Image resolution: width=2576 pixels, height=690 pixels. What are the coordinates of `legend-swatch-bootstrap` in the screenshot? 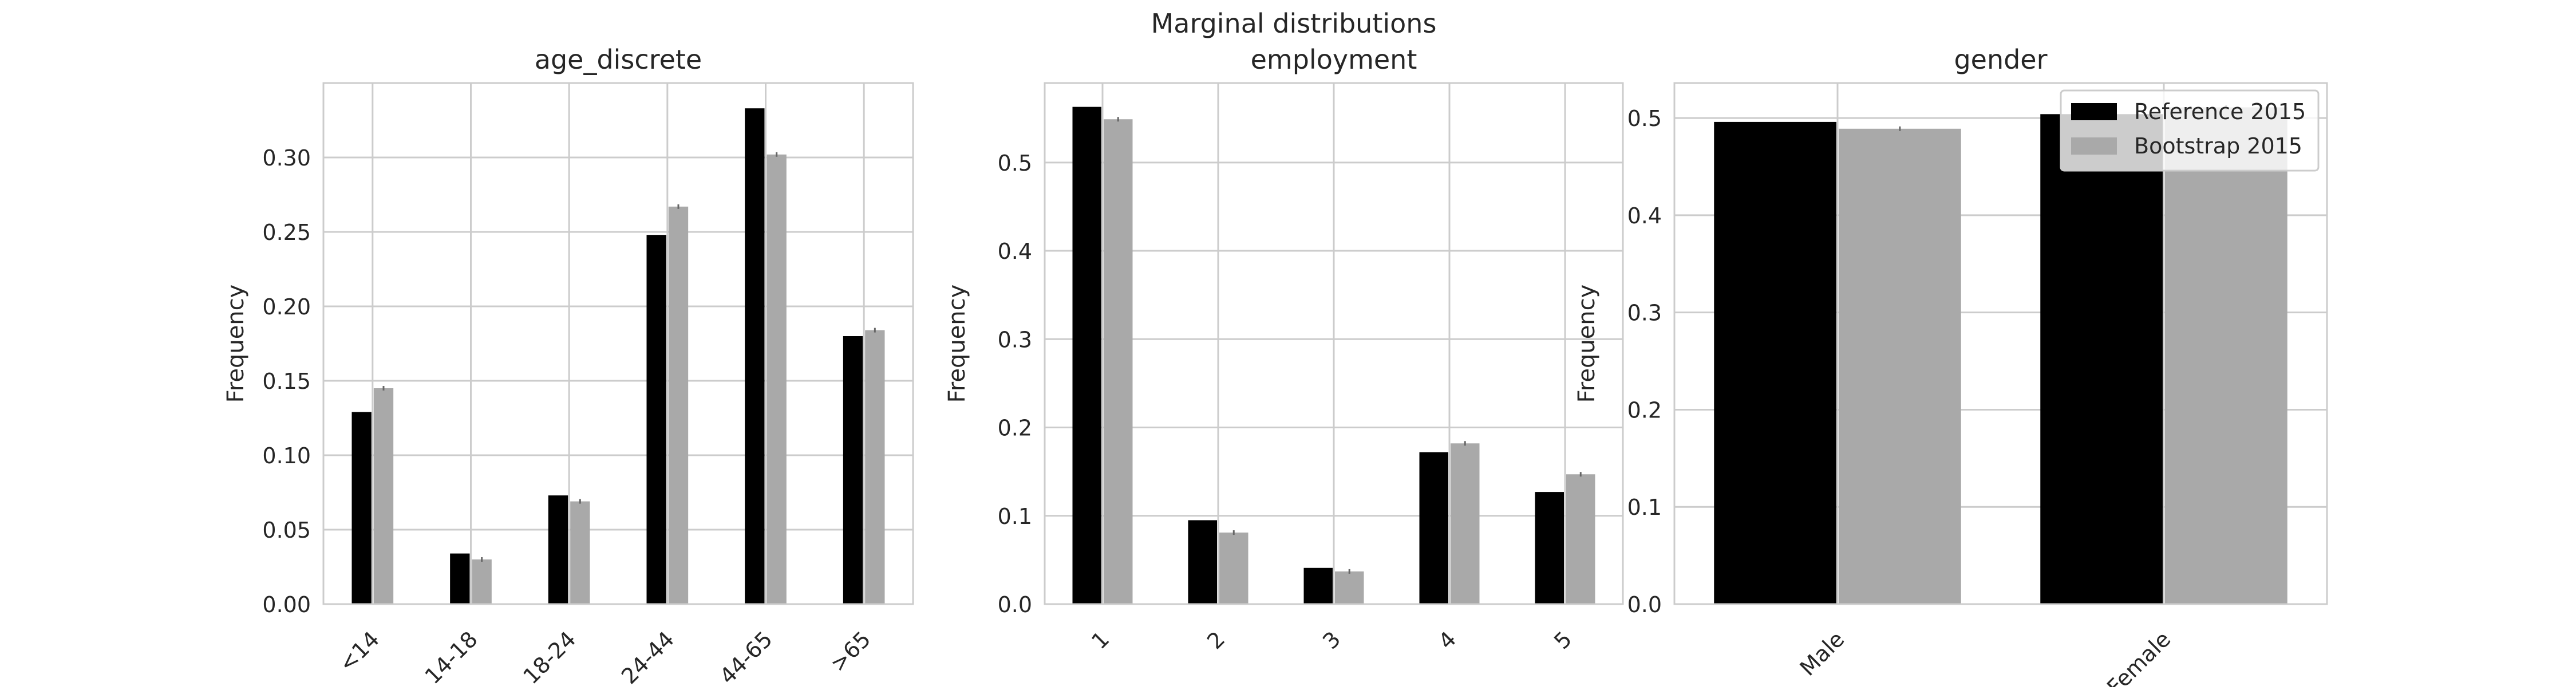 It's located at (2094, 146).